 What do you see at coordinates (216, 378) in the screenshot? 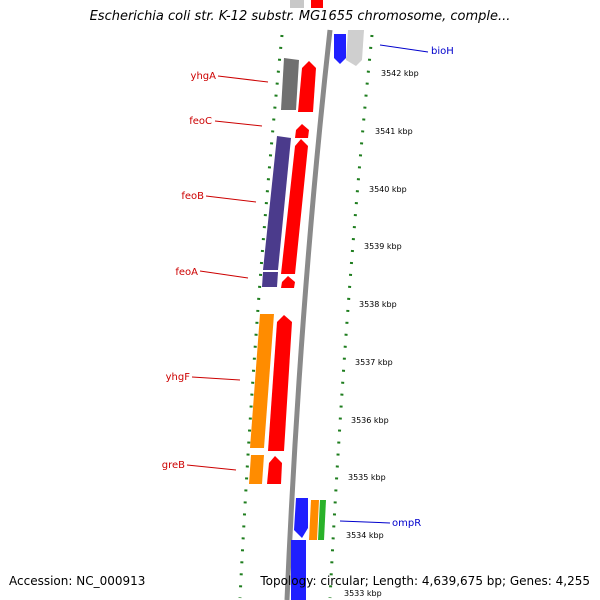
I see `leader-yhgF` at bounding box center [216, 378].